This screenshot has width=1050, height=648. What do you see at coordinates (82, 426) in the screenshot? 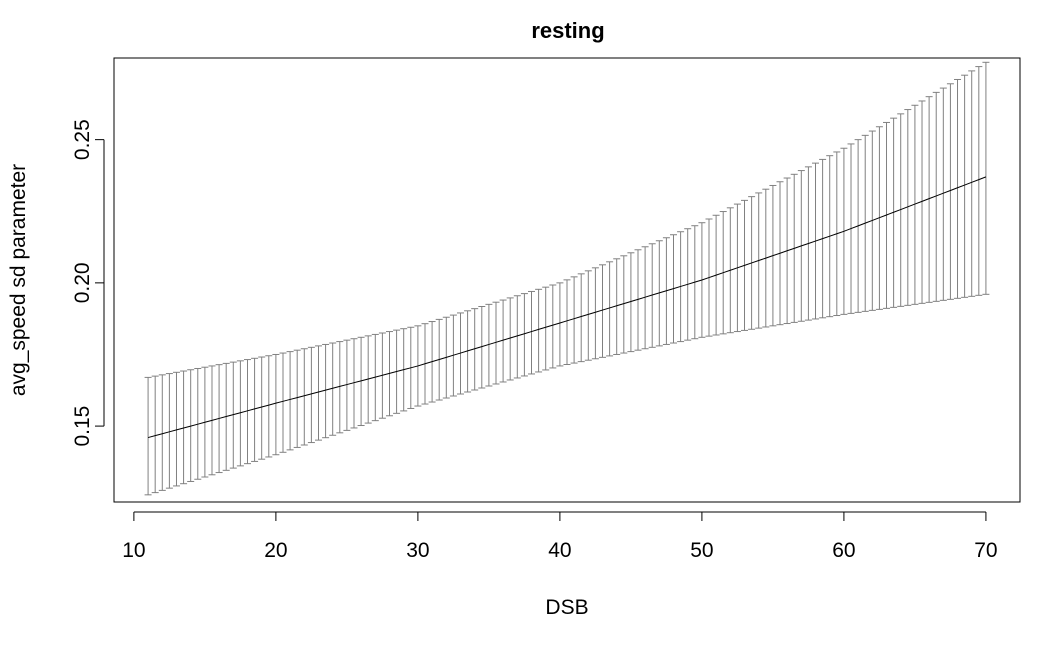
I see `y-tick-label: 0.15` at bounding box center [82, 426].